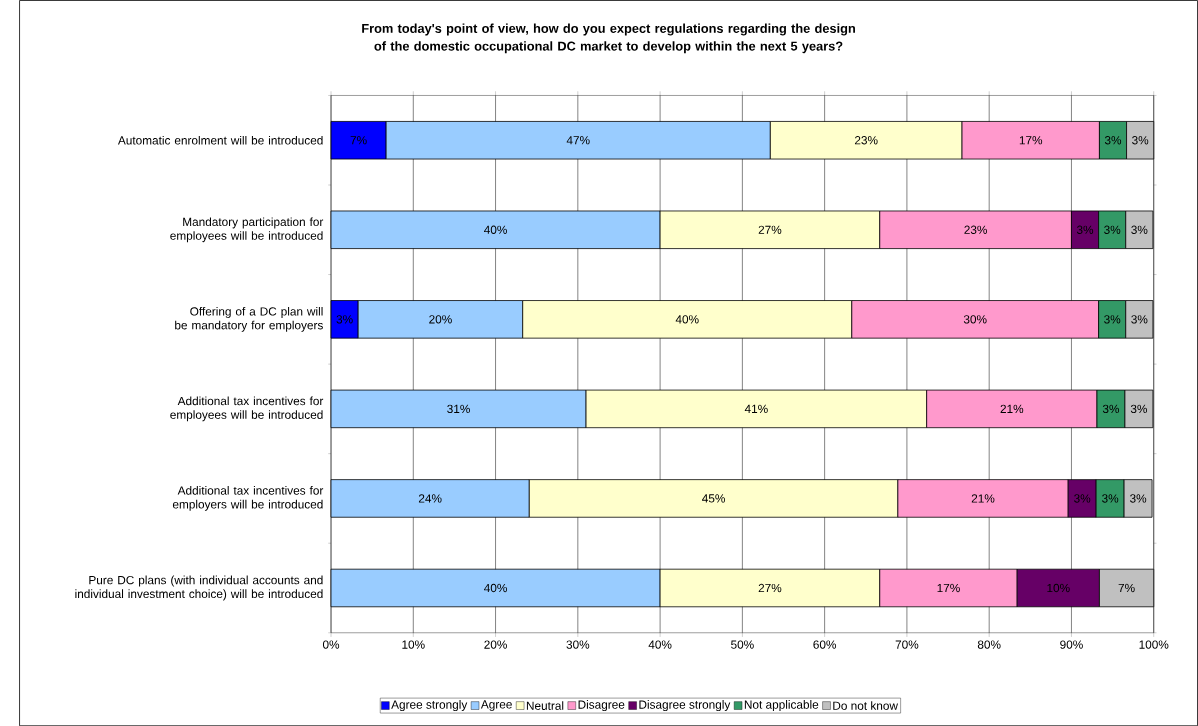 The height and width of the screenshot is (726, 1198). Describe the element at coordinates (1071, 644) in the screenshot. I see `x-tick-label: 90%` at that location.